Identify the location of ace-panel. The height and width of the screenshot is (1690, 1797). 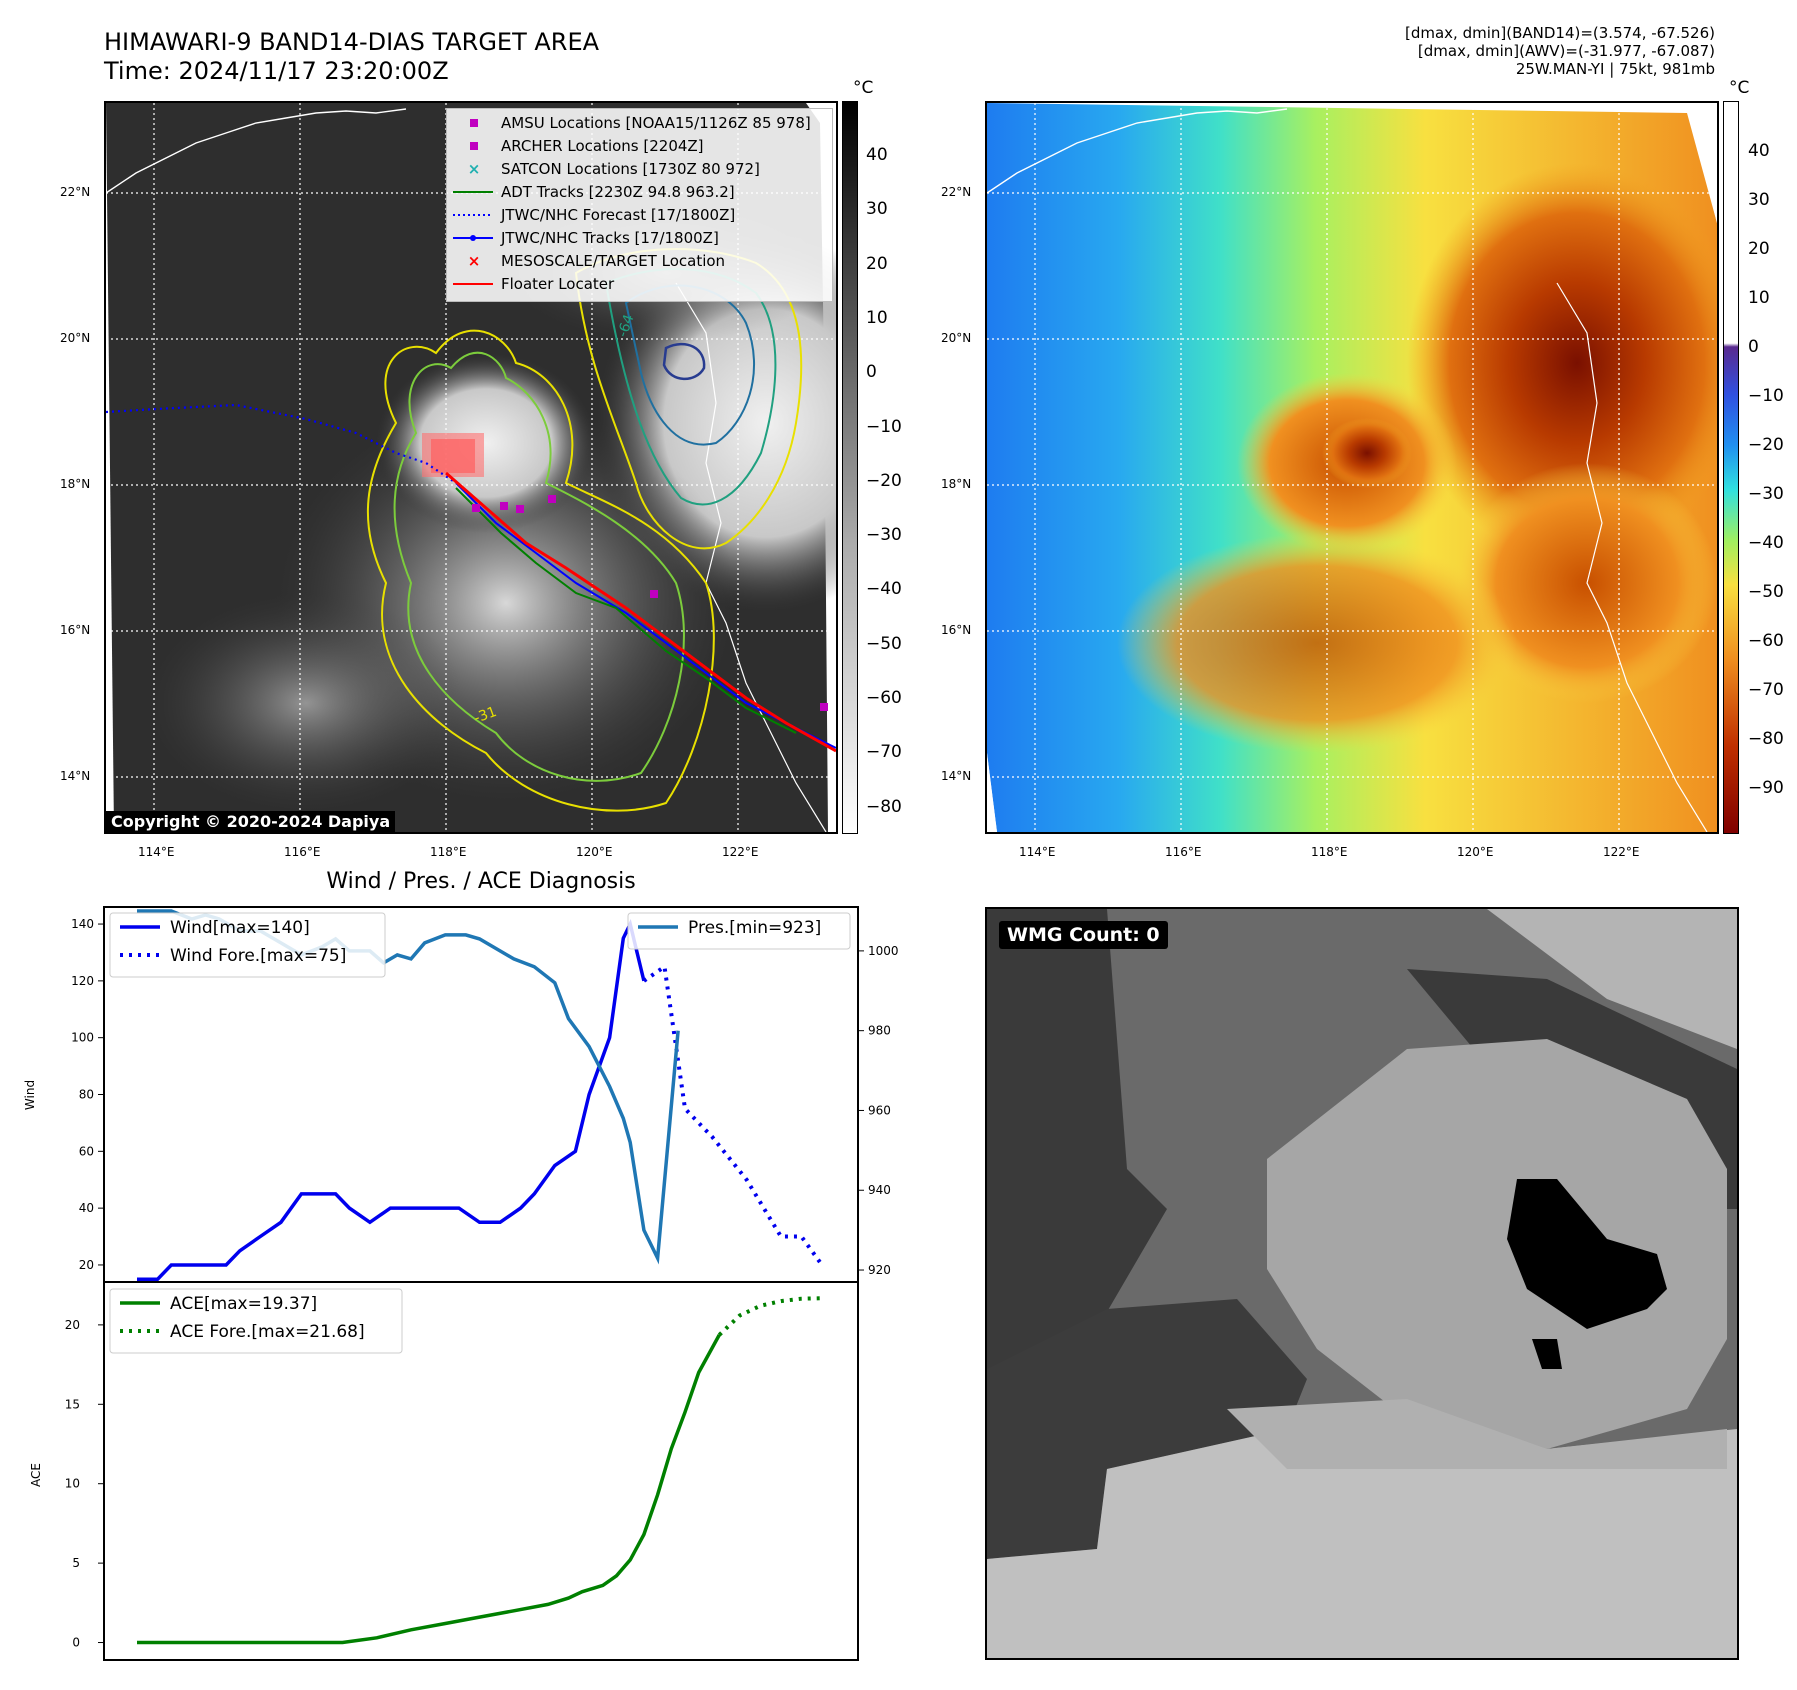
(481, 1471).